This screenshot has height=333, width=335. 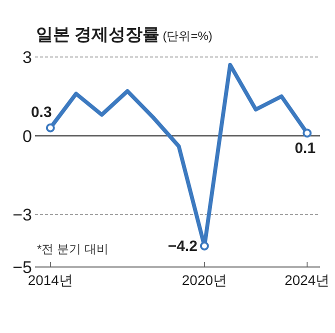 What do you see at coordinates (307, 280) in the screenshot?
I see `x-tick-label: 2024년` at bounding box center [307, 280].